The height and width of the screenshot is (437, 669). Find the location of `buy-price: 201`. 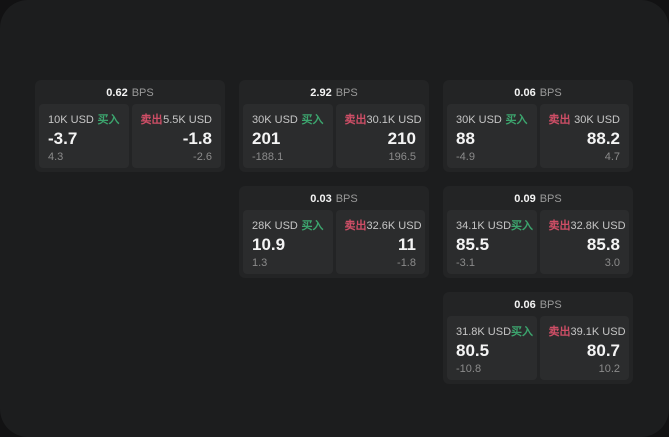

buy-price: 201 is located at coordinates (266, 138).